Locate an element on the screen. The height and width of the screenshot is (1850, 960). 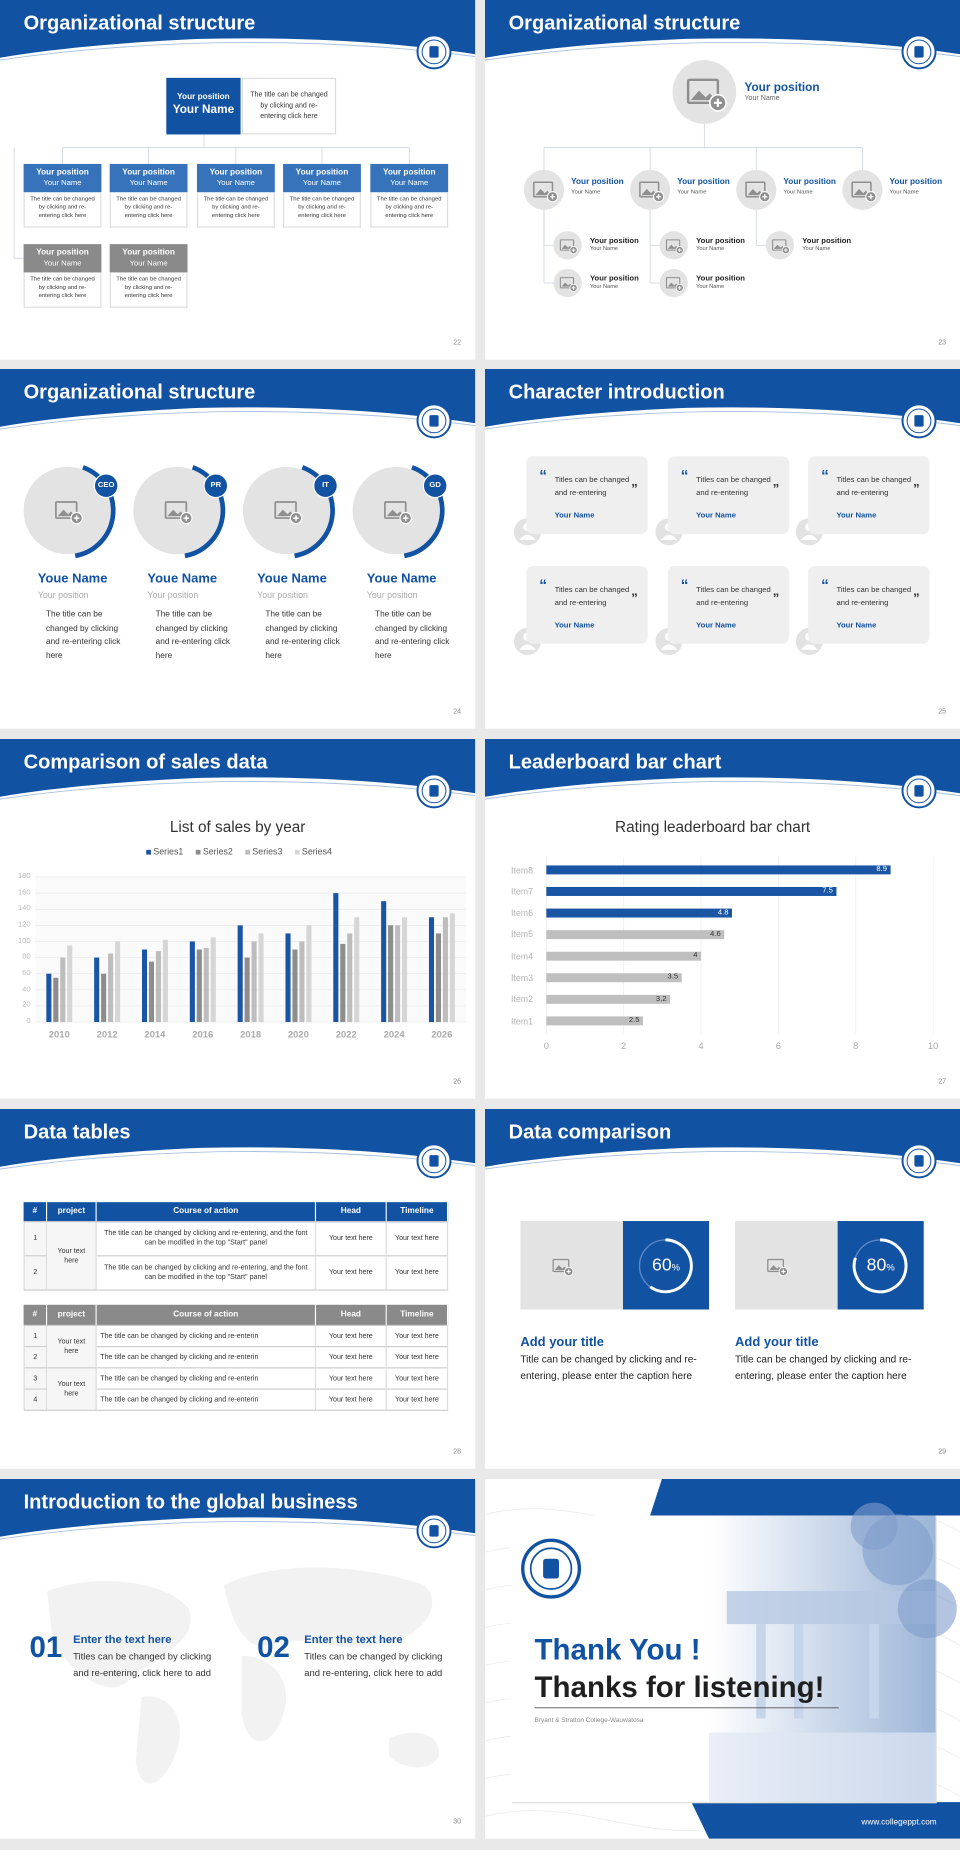
y-tick-label: Item3 is located at coordinates (521, 978).